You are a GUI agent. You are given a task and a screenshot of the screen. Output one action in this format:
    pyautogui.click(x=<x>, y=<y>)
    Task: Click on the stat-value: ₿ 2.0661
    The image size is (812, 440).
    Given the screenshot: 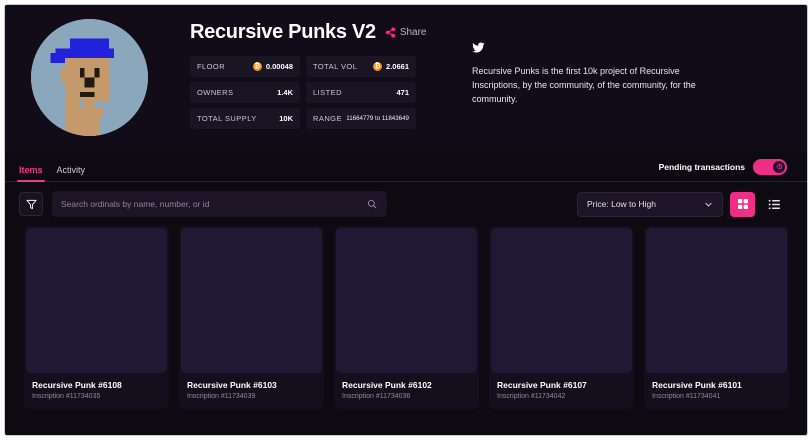 What is the action you would take?
    pyautogui.click(x=391, y=66)
    